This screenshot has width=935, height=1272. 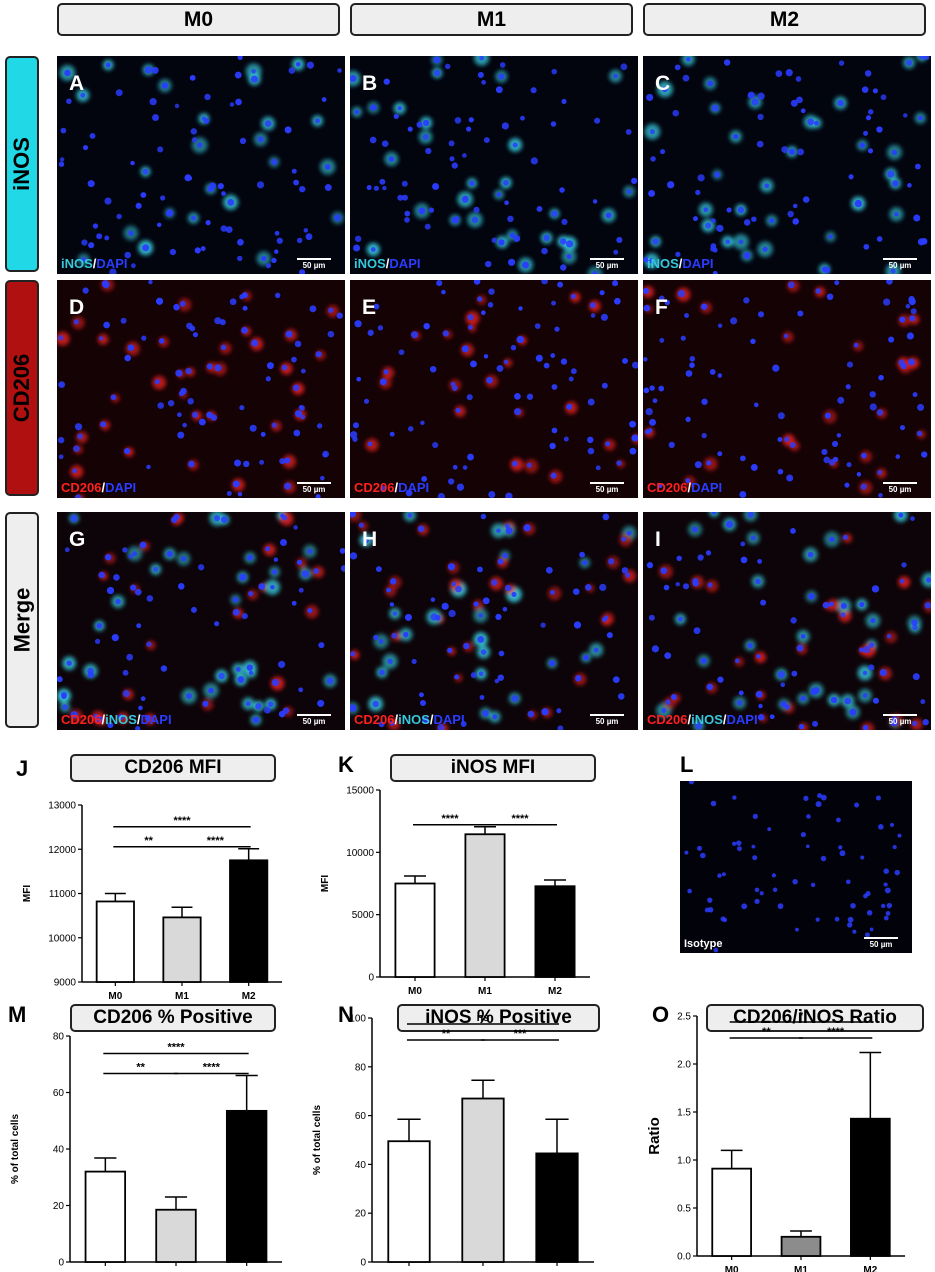 What do you see at coordinates (684, 1257) in the screenshot?
I see `y-tick-label: 0.0` at bounding box center [684, 1257].